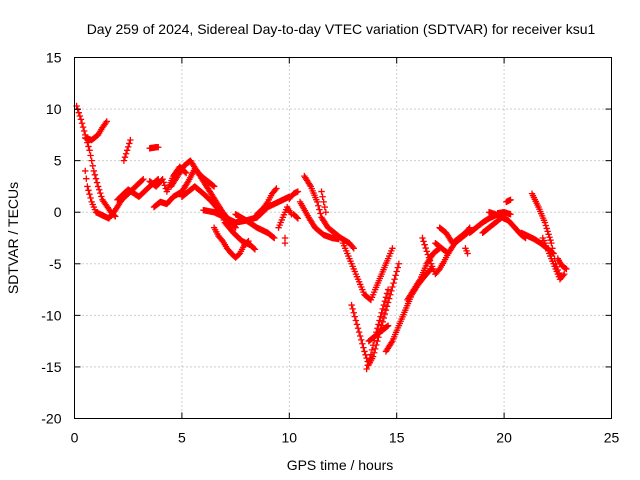 This screenshot has height=480, width=640. Describe the element at coordinates (182, 438) in the screenshot. I see `x-tick-label: 5` at that location.